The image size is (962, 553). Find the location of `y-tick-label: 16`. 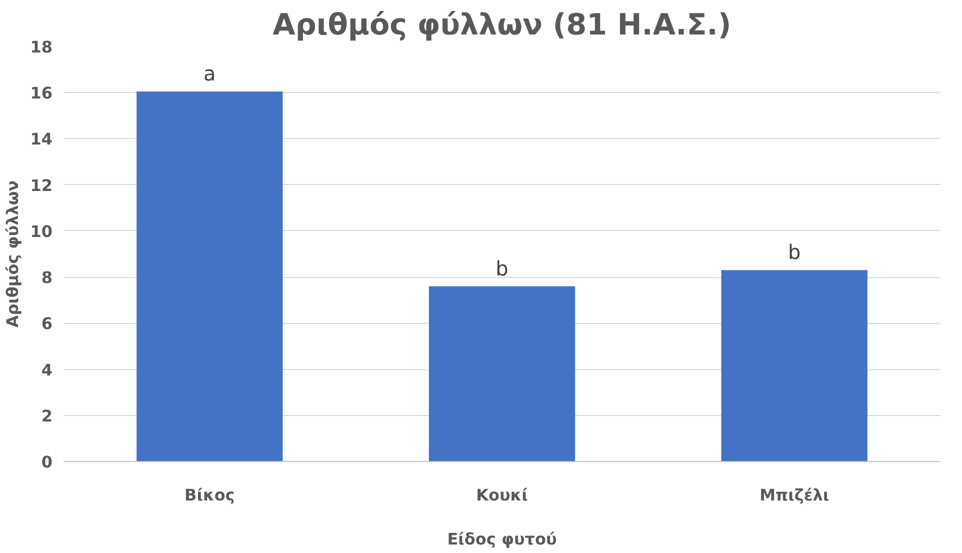

y-tick-label: 16 is located at coordinates (41, 93).